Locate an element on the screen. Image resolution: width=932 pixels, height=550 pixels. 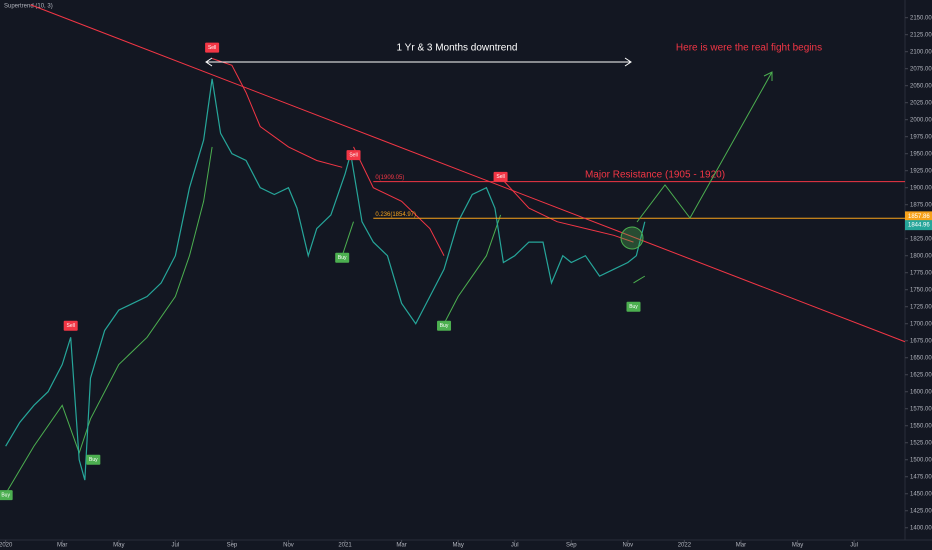
price-tag-label: 1844.96 is located at coordinates (919, 226).